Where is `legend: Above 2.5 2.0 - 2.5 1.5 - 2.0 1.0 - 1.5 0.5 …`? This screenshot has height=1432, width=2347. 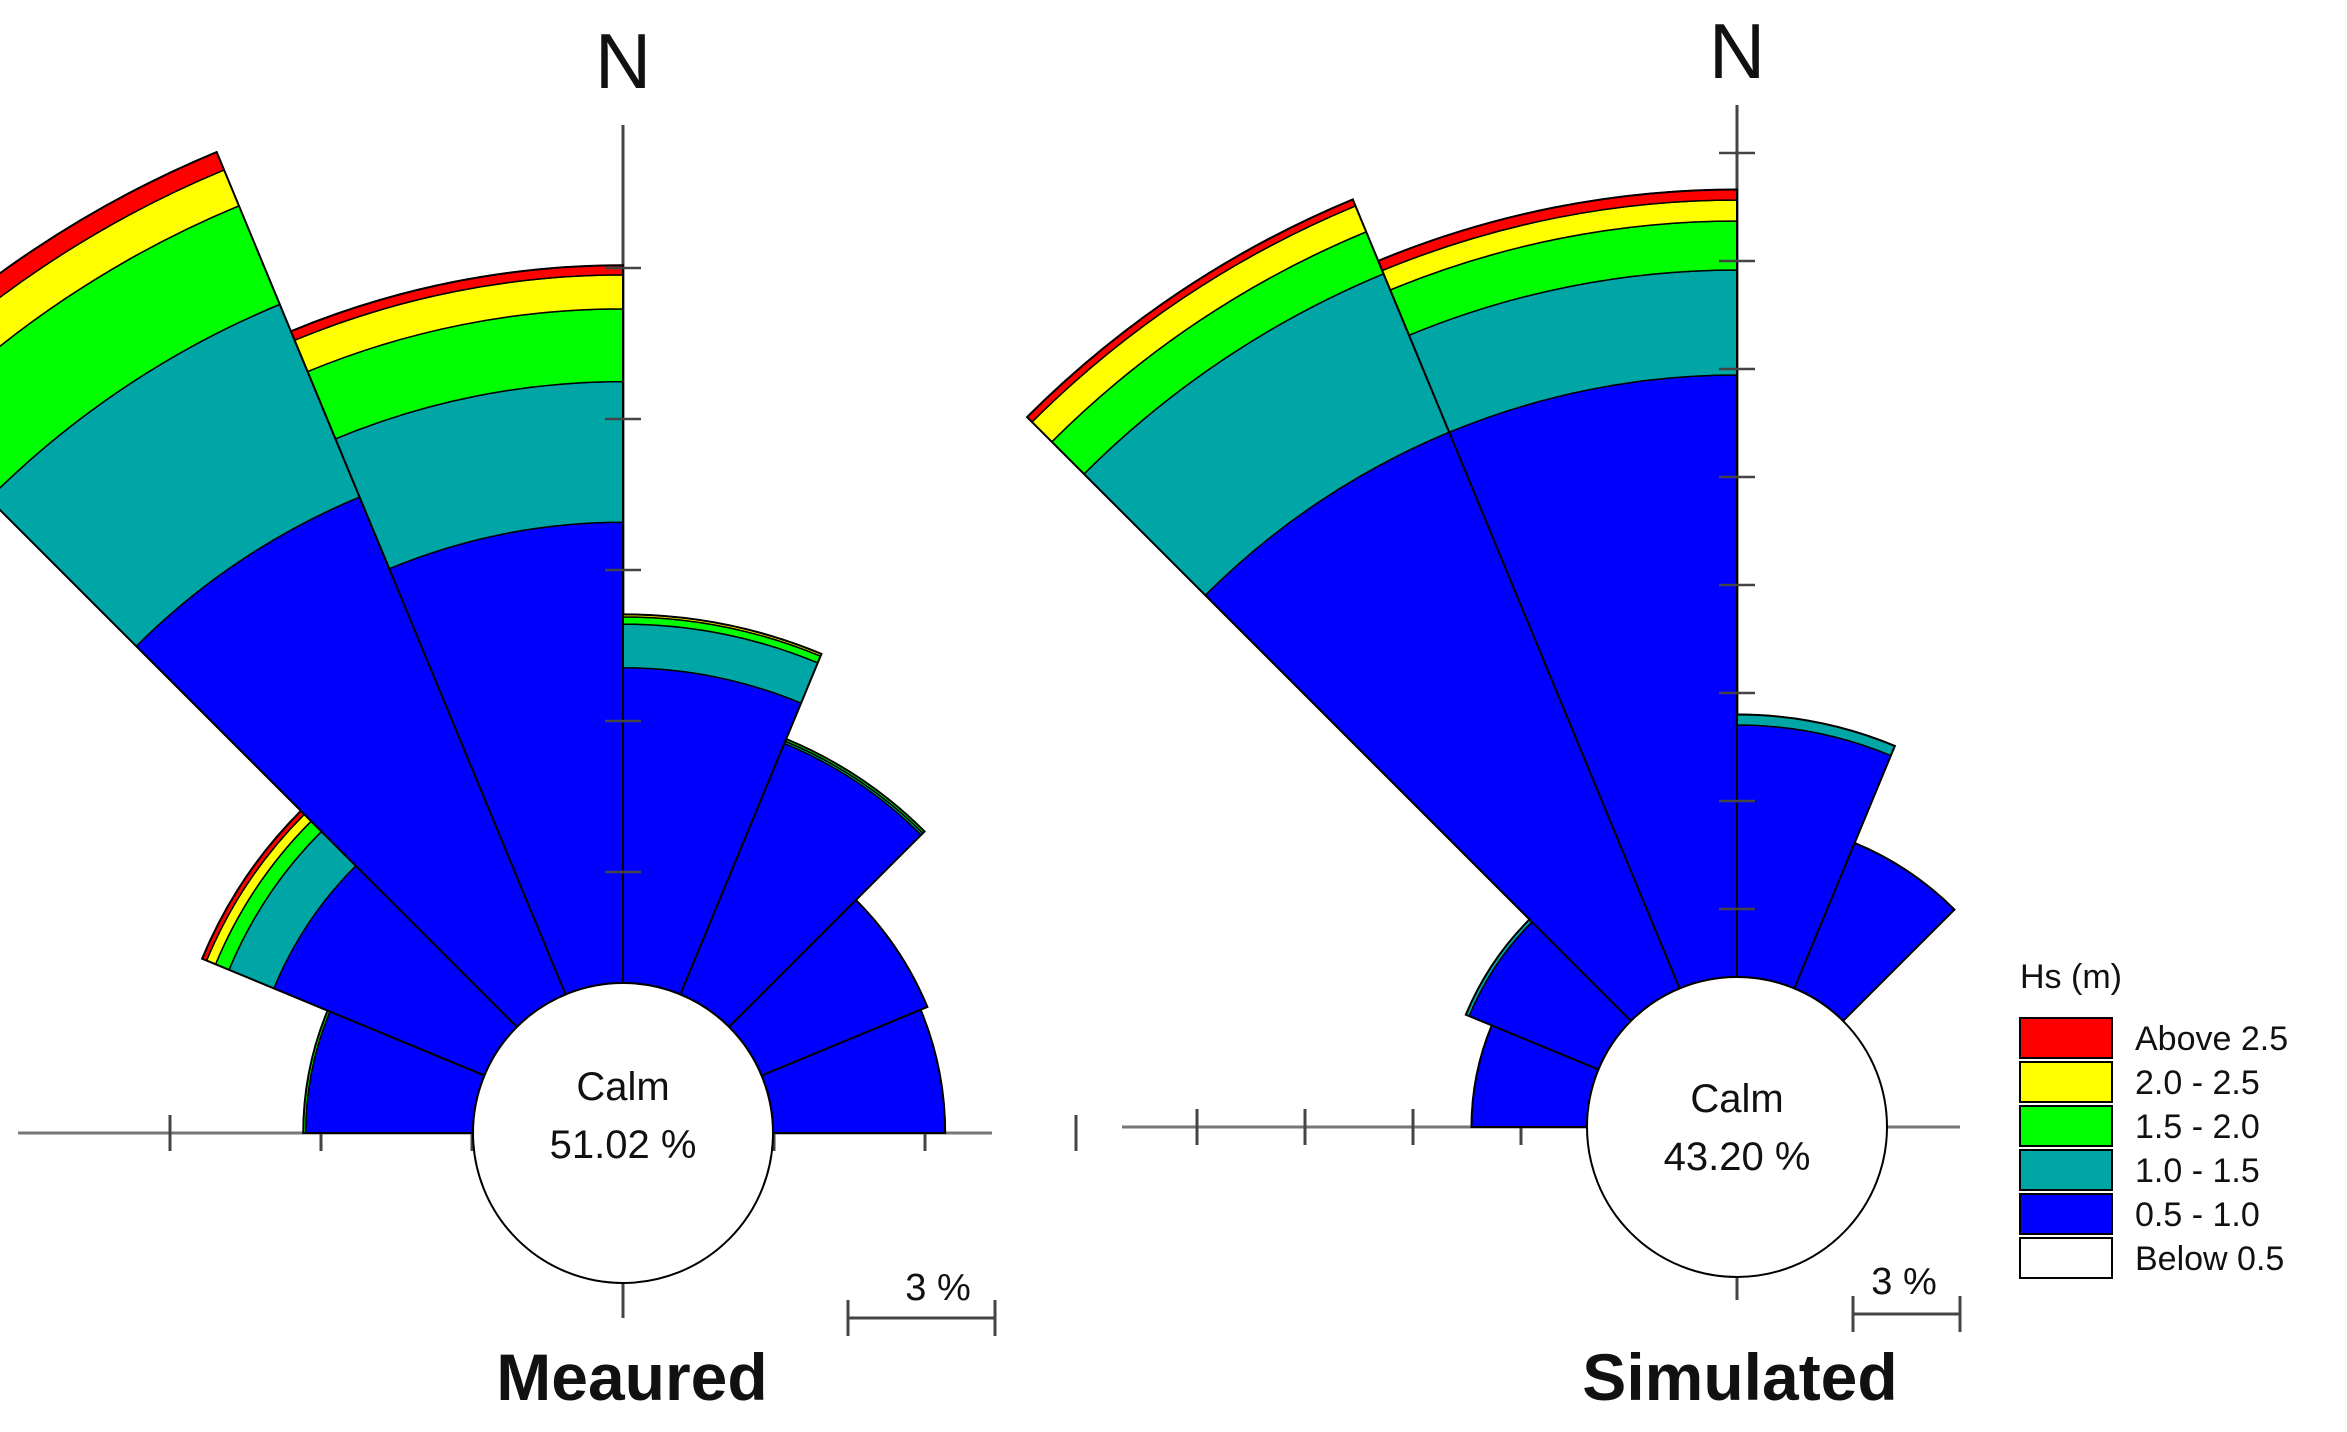
legend: Above 2.5 2.0 - 2.5 1.5 - 2.0 1.0 - 1.5 0.5 … is located at coordinates (2153, 1148).